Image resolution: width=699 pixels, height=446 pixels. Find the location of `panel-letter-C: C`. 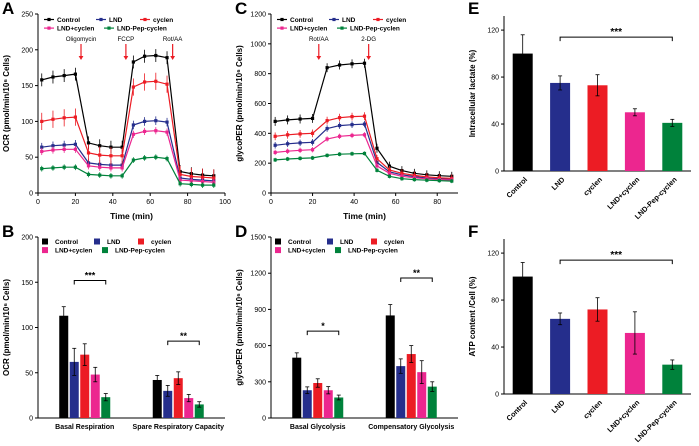

panel-letter-C: C is located at coordinates (241, 9).